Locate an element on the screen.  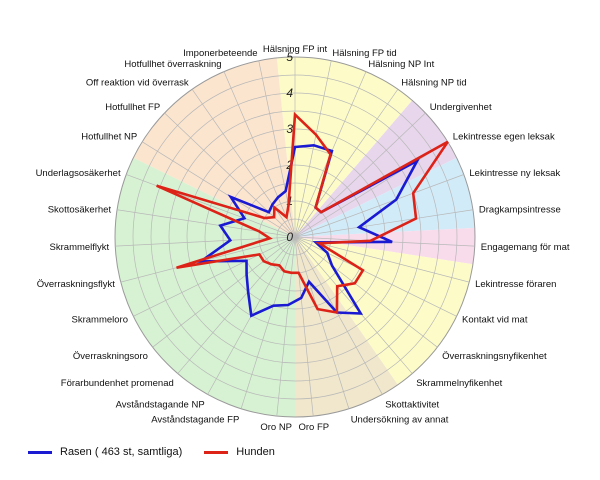
axis-label: Hälsning NP tid is located at coordinates (433, 82).